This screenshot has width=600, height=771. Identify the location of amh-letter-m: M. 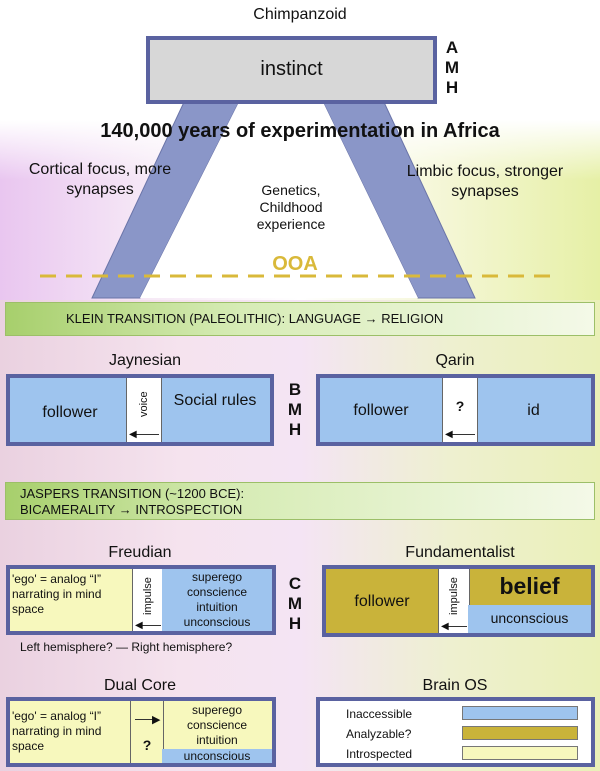
(452, 67).